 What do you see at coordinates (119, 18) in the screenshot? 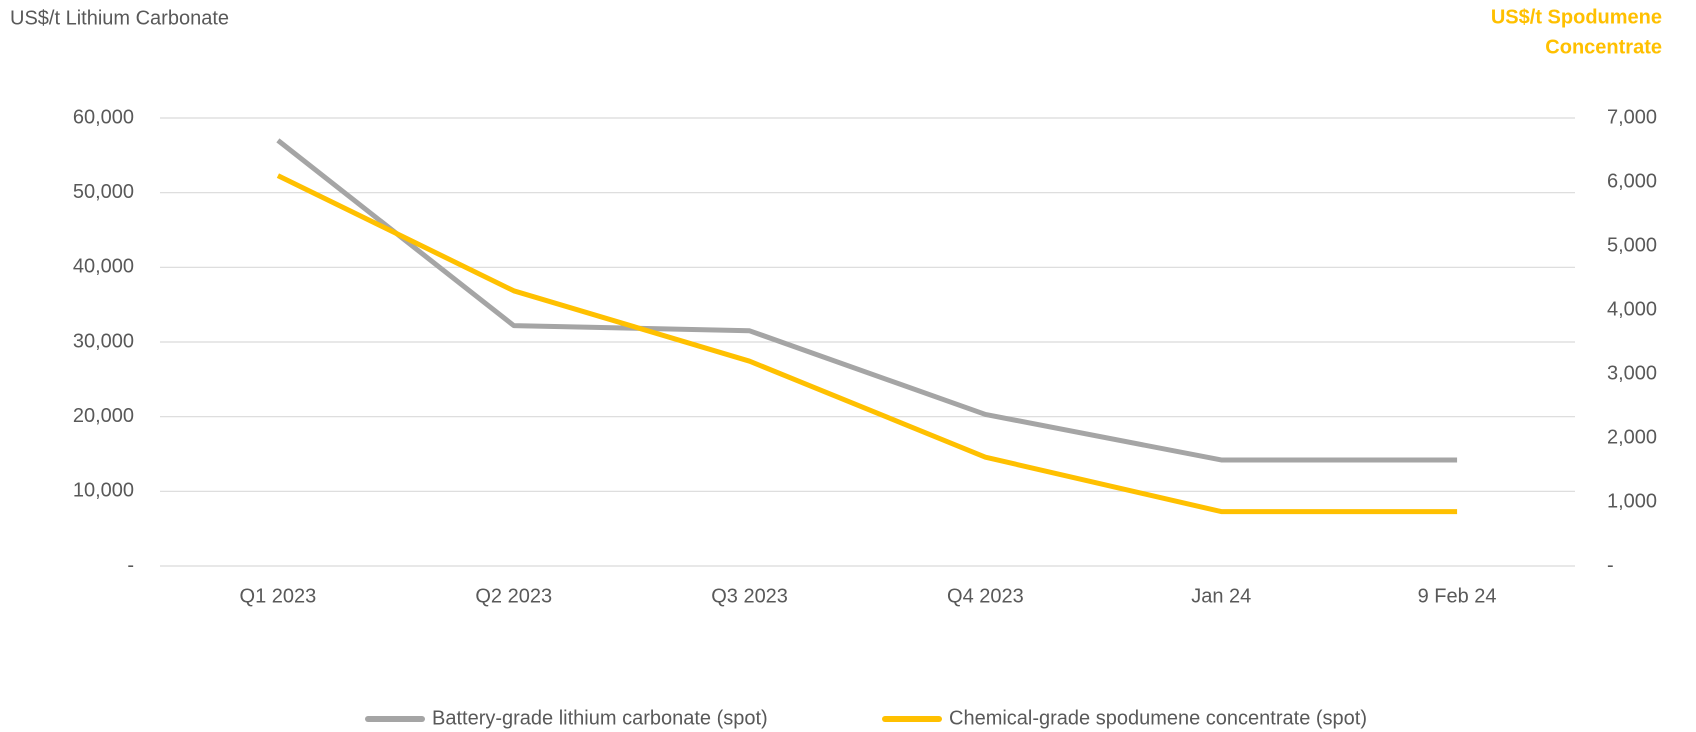
I see `y-axis-label: US$/t Lithium Carbonate` at bounding box center [119, 18].